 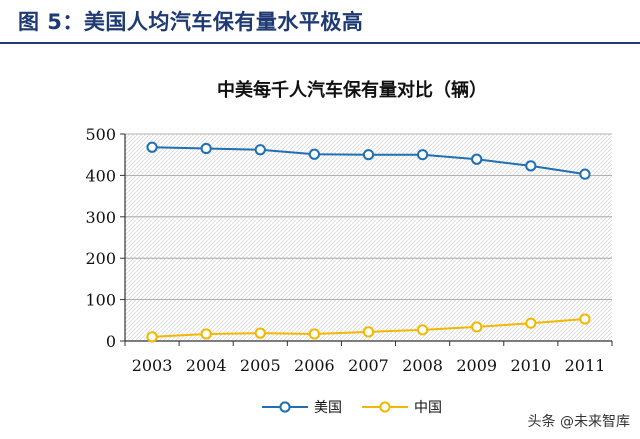 I want to click on y-tick-label: 0, so click(x=111, y=341).